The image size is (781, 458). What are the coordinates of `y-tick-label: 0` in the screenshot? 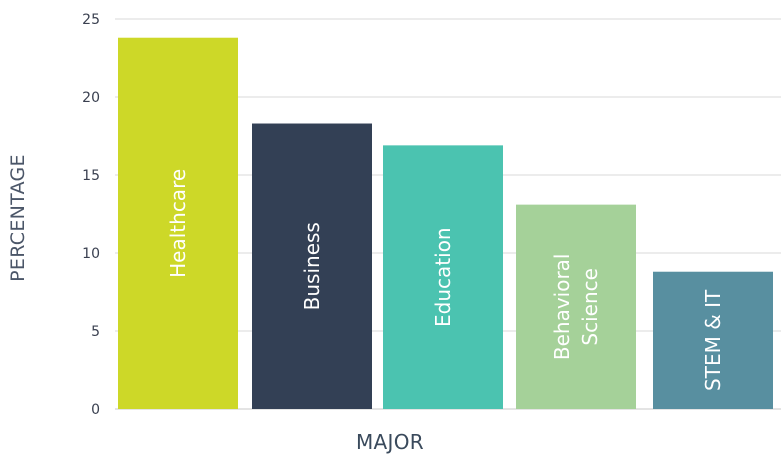 It's located at (95, 410).